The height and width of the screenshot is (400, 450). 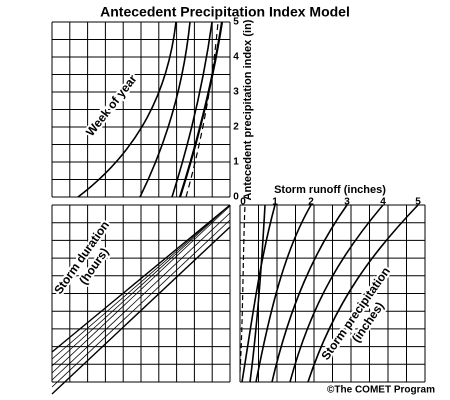 What do you see at coordinates (330, 190) in the screenshot?
I see `axis-label: Storm runoff (inches)` at bounding box center [330, 190].